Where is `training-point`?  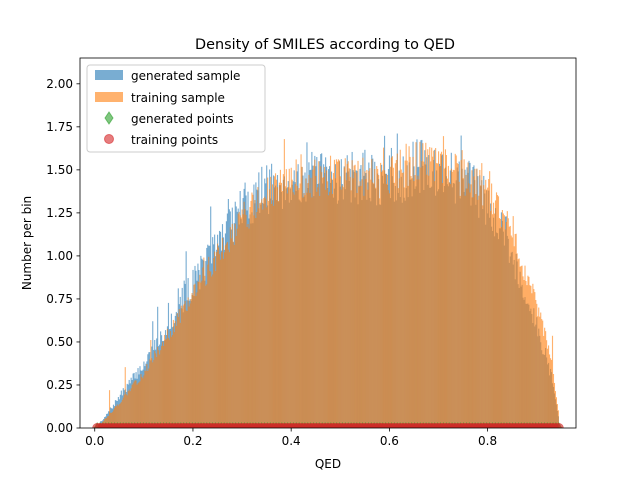 training-point is located at coordinates (558, 425).